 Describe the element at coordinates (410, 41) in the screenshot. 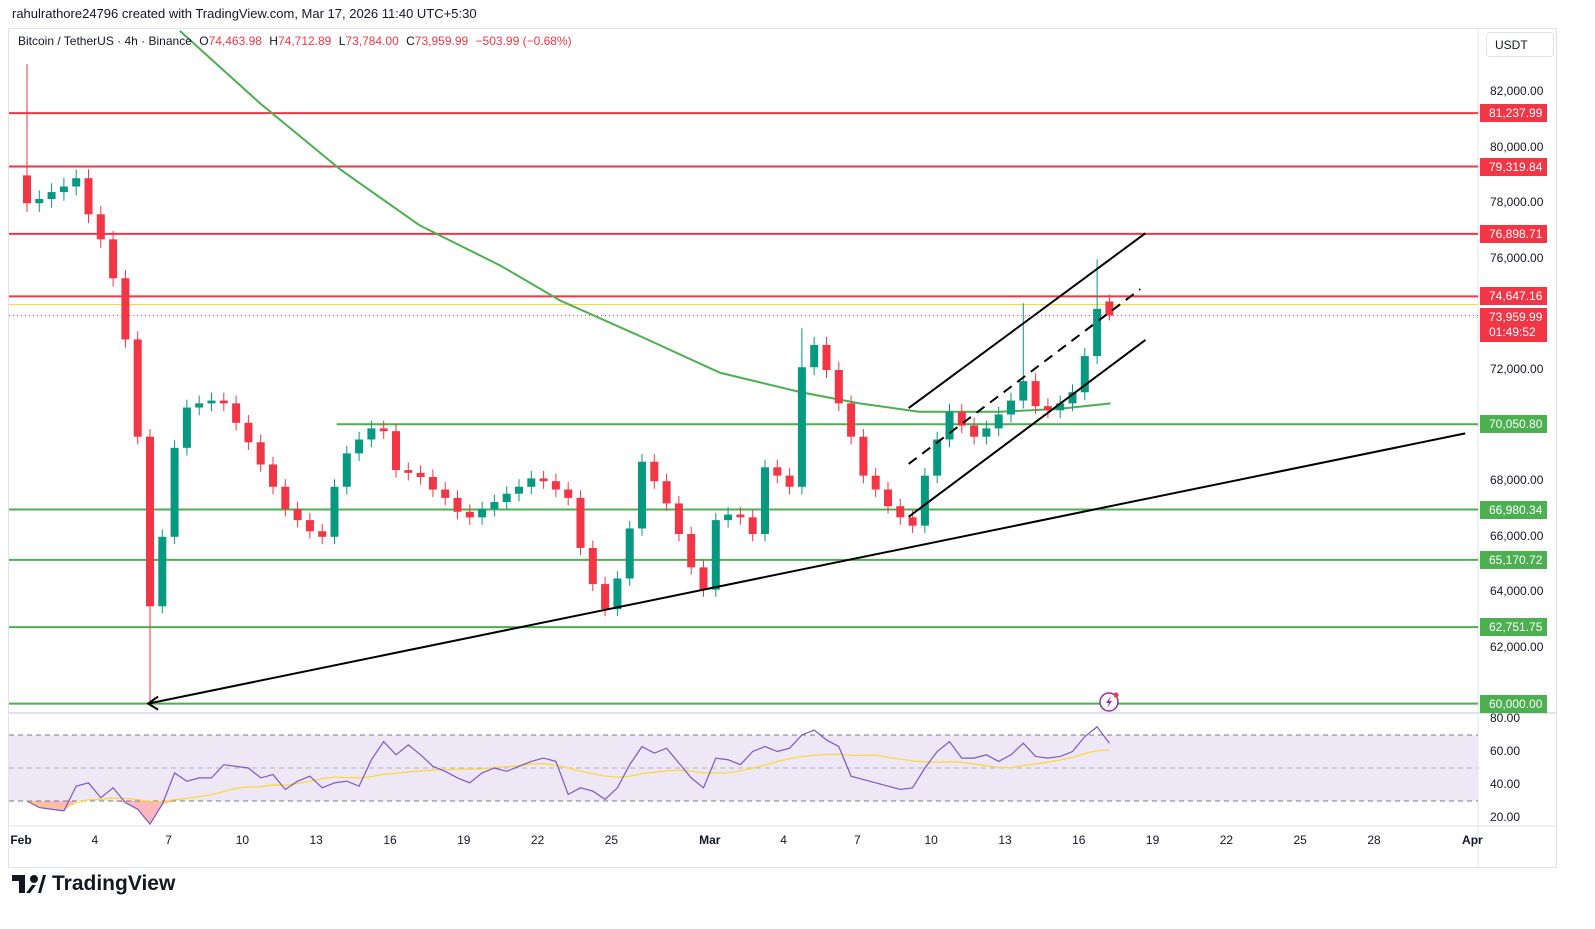

I see `close-key: C` at that location.